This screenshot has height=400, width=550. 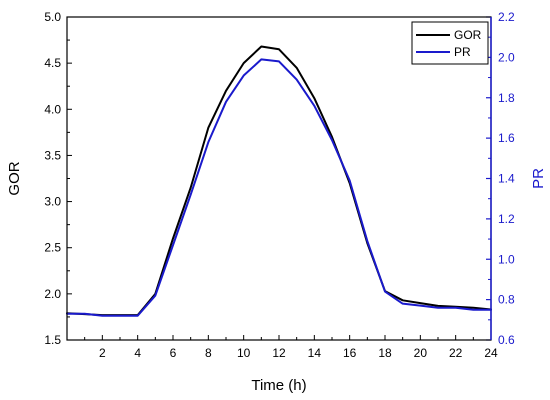 What do you see at coordinates (385, 353) in the screenshot?
I see `x-tick-label: 18` at bounding box center [385, 353].